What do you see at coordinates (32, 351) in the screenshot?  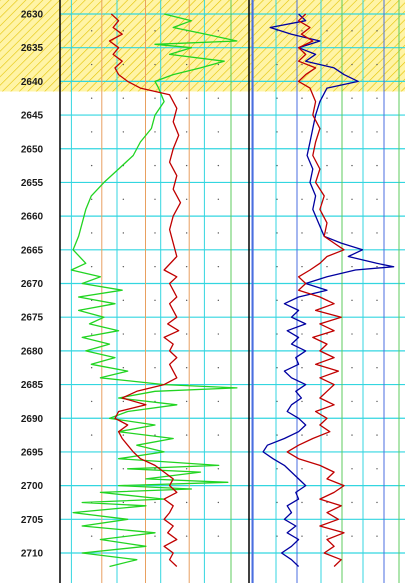 I see `depth-tick-label: 2680` at bounding box center [32, 351].